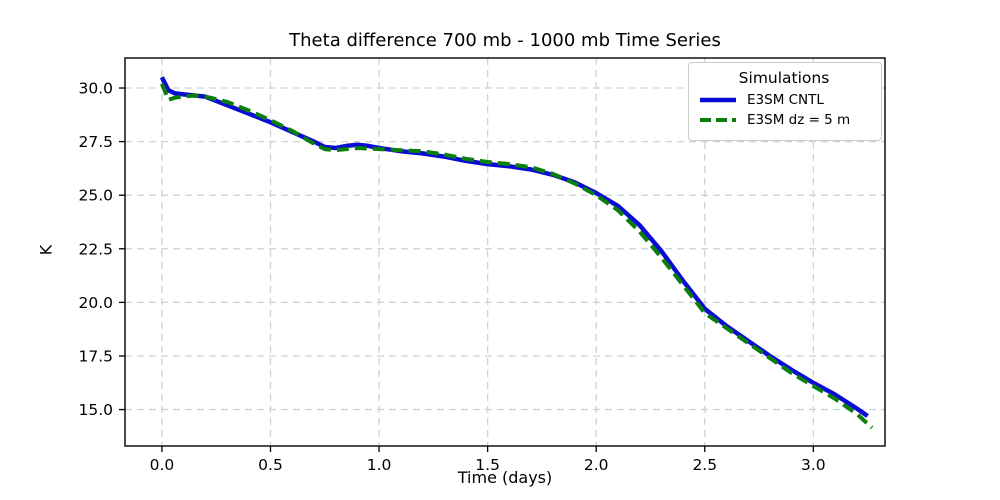 The image size is (1000, 500). Describe the element at coordinates (505, 477) in the screenshot. I see `x-axis-label: Time (days)` at that location.